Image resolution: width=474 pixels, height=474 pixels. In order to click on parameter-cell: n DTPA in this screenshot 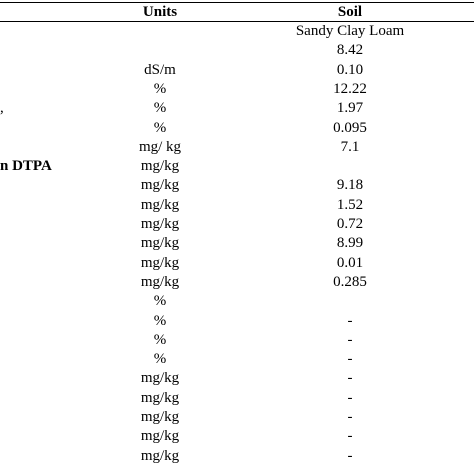, I will do `click(26, 166)`.